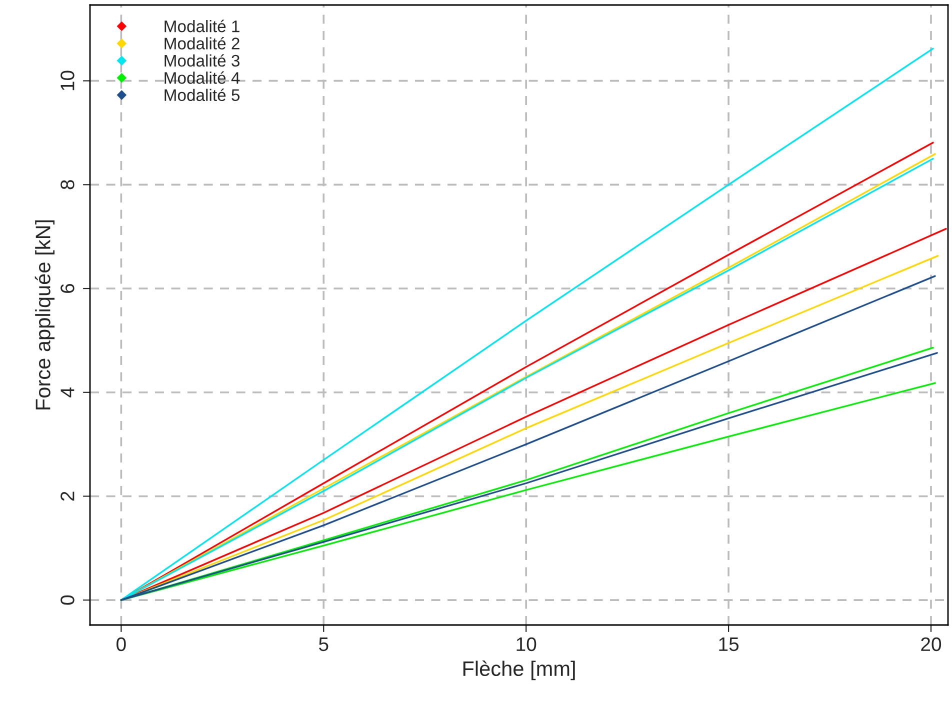  What do you see at coordinates (519, 670) in the screenshot?
I see `x-axis-title: Flèche [mm]` at bounding box center [519, 670].